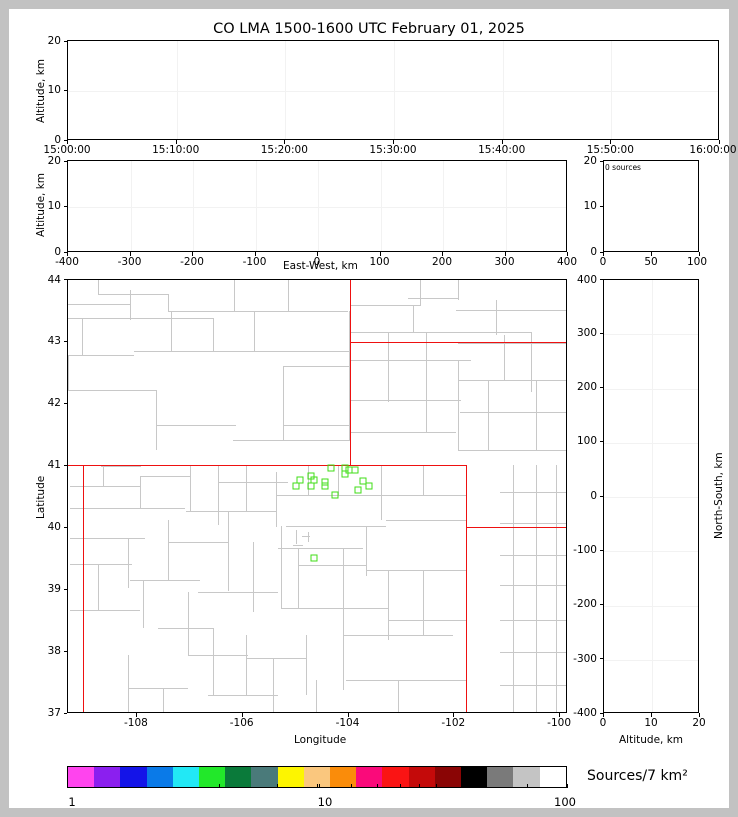 Image resolution: width=738 pixels, height=817 pixels. I want to click on state-border-colorado-west, so click(84, 588).